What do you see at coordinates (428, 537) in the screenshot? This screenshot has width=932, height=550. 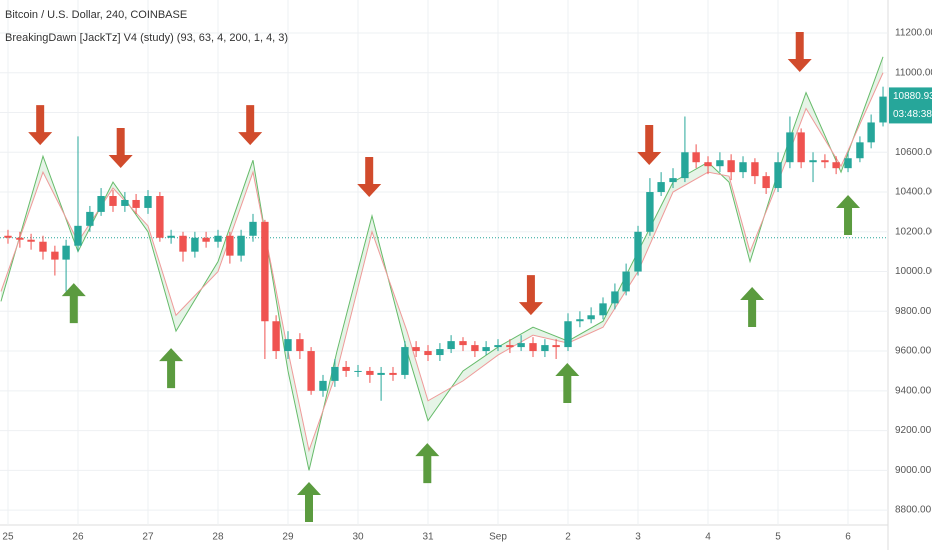 I see `x-tick-label: 31` at bounding box center [428, 537].